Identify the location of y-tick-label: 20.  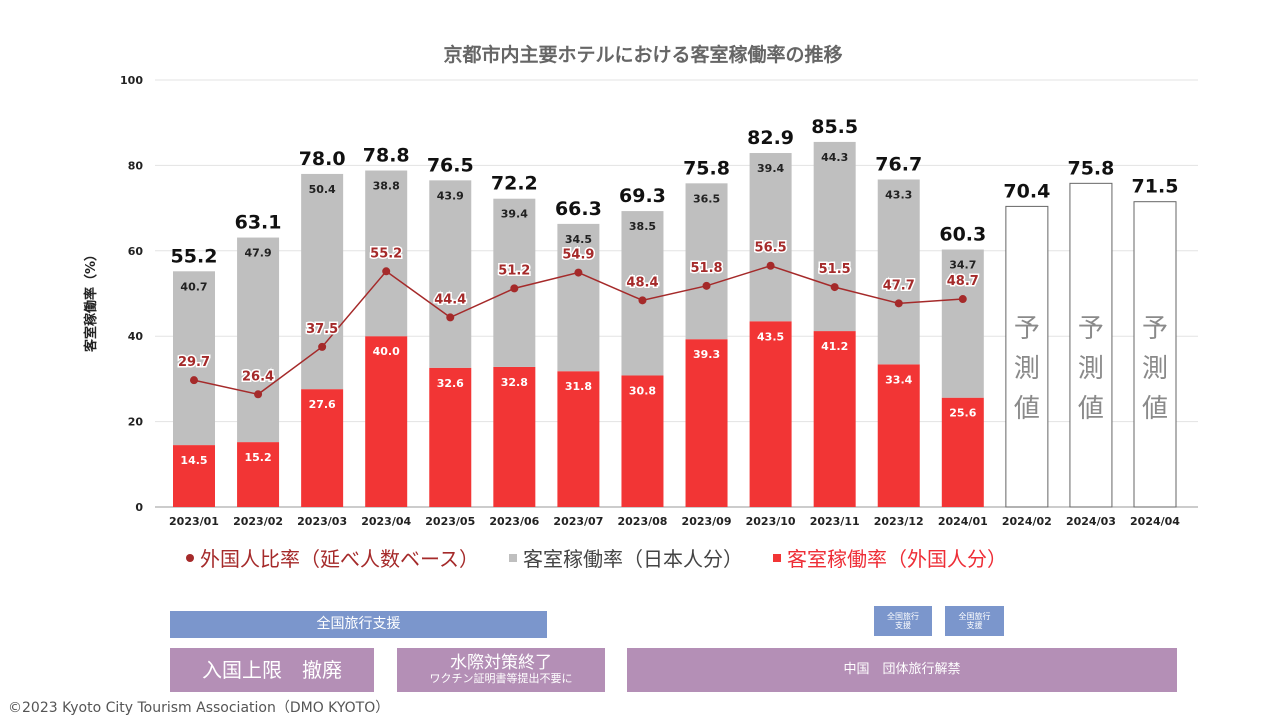
(136, 422).